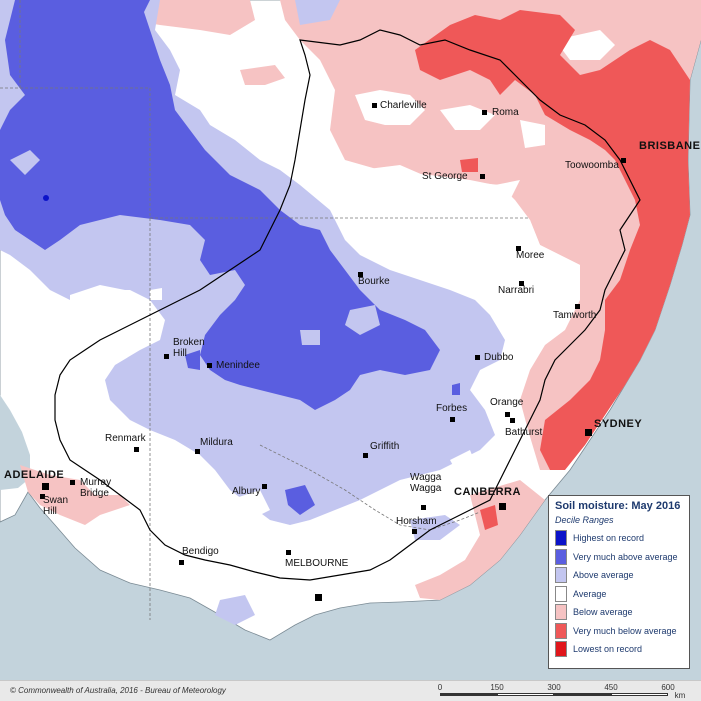 This screenshot has width=701, height=701. I want to click on legend-item: Very much below average, so click(619, 631).